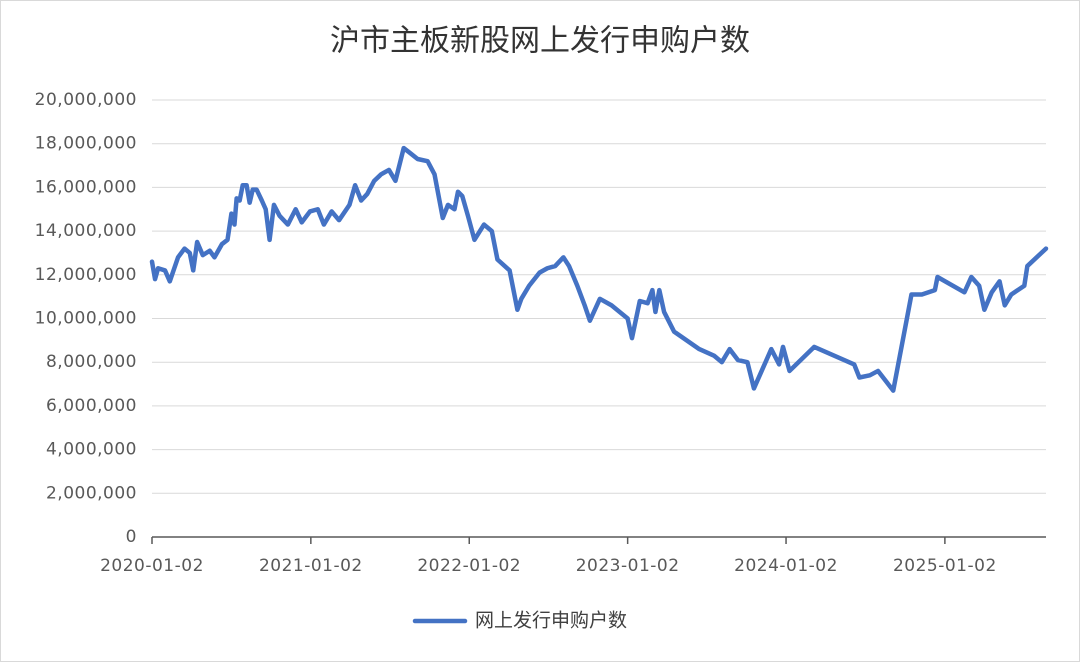  What do you see at coordinates (86, 187) in the screenshot?
I see `y-tick-label: 16,000,000` at bounding box center [86, 187].